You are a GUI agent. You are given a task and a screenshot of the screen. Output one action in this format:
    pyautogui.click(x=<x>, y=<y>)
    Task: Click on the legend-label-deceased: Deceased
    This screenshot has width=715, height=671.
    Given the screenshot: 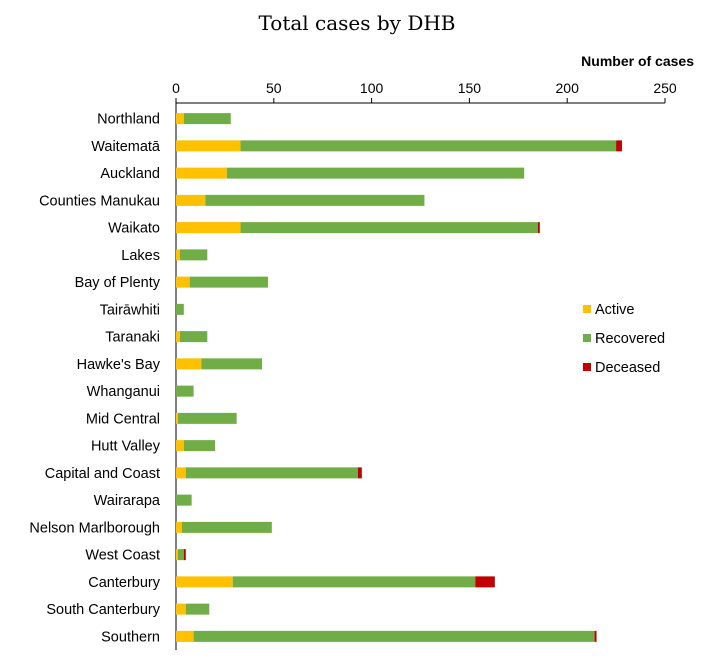 What is the action you would take?
    pyautogui.click(x=627, y=368)
    